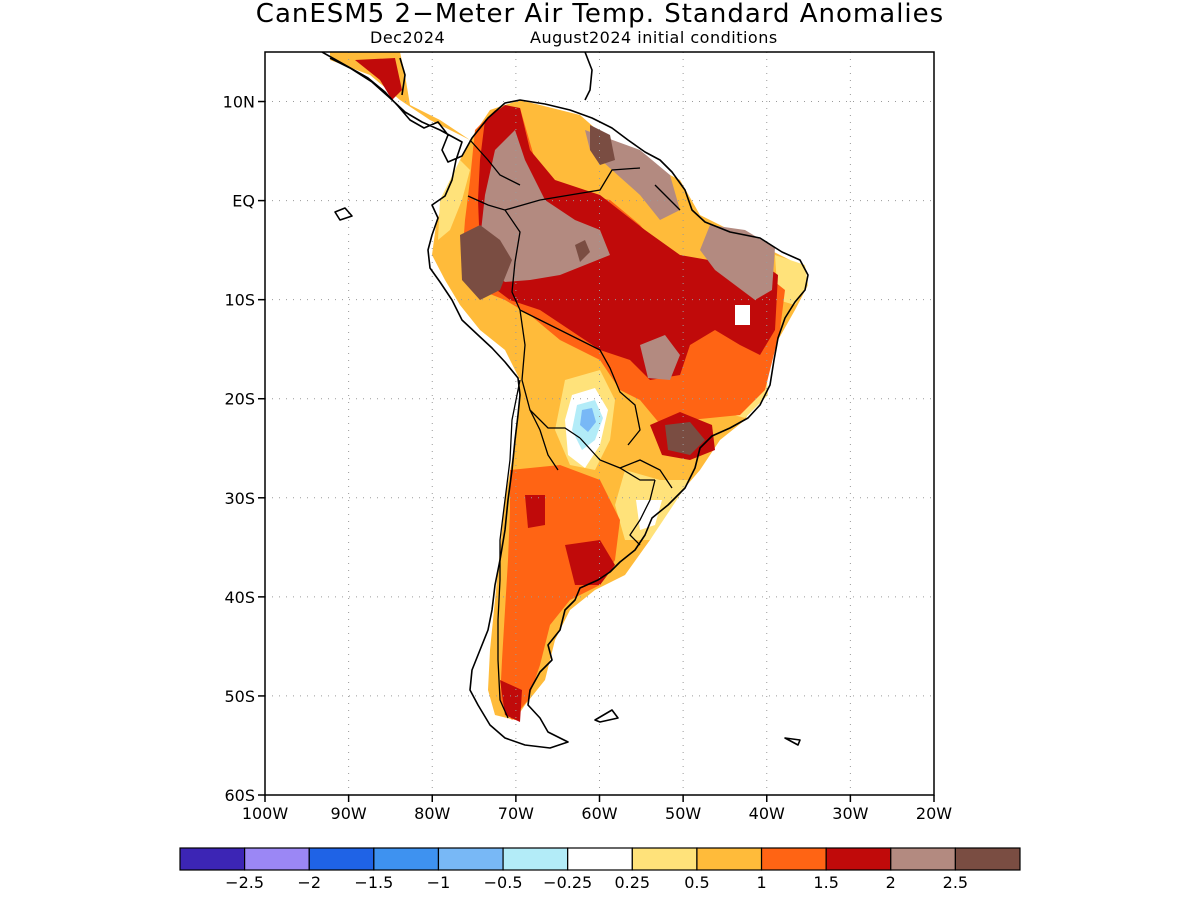 This screenshot has width=1200, height=900. What do you see at coordinates (934, 813) in the screenshot?
I see `lon-tick-label: 20W` at bounding box center [934, 813].